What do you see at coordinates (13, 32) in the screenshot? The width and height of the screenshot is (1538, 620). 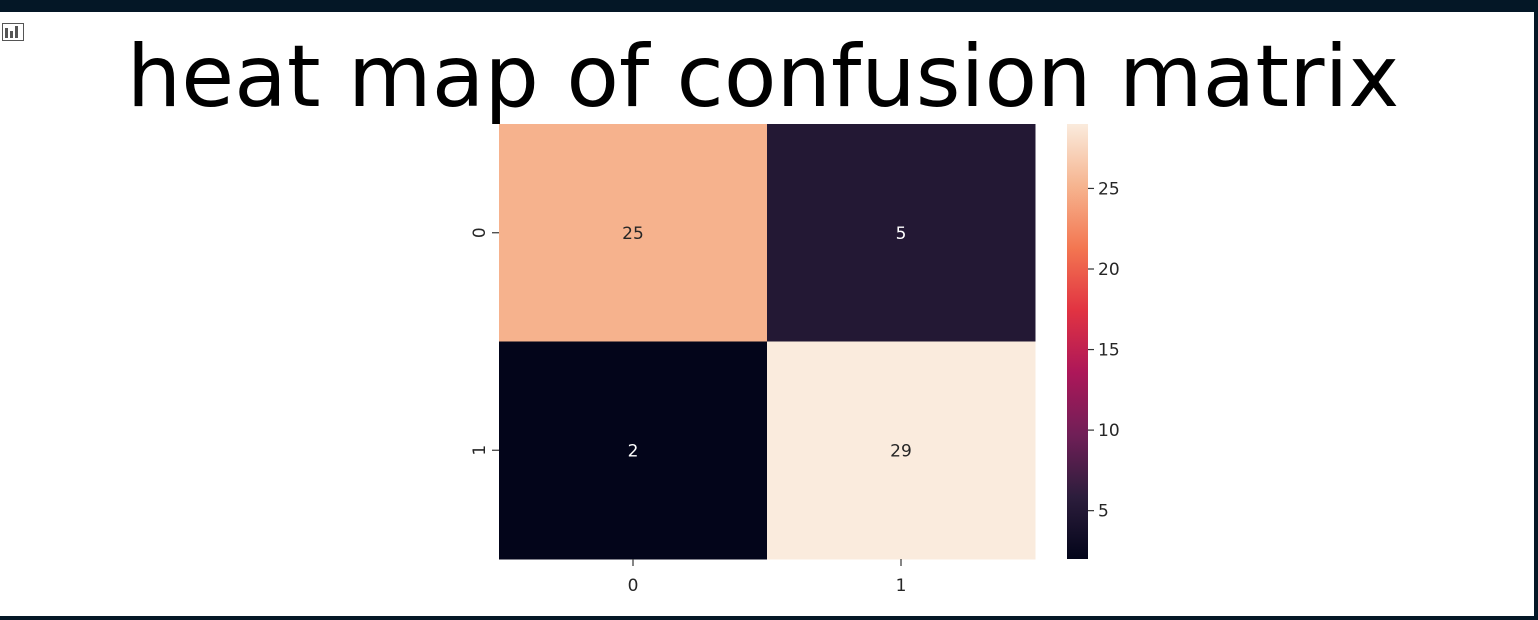 I see `chart-icon` at bounding box center [13, 32].